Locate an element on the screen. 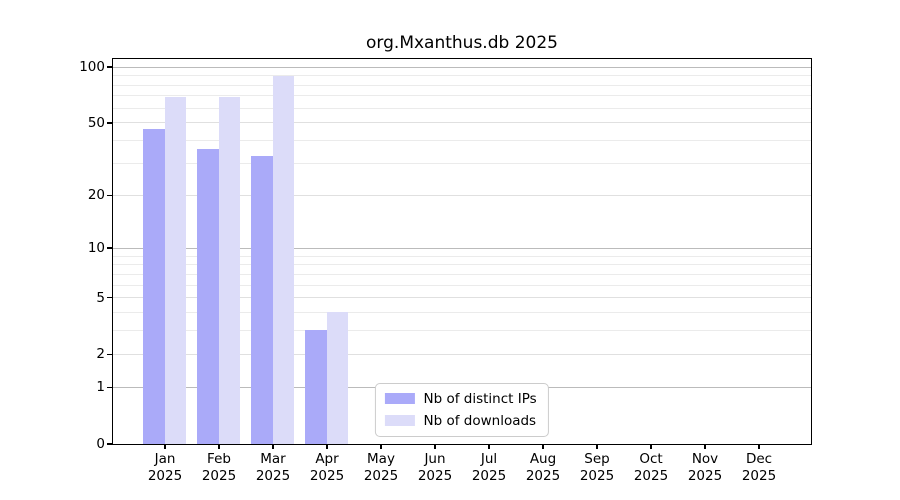 This screenshot has height=500, width=900. x-tick-label-jul: Jul 2025 is located at coordinates (489, 467).